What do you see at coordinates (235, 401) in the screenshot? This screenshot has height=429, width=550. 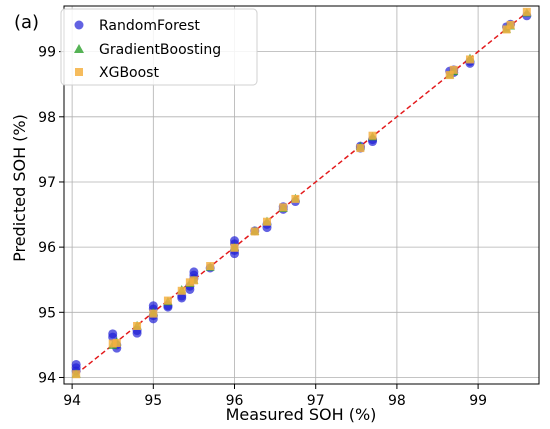 I see `x-tick-label: 96` at bounding box center [235, 401].